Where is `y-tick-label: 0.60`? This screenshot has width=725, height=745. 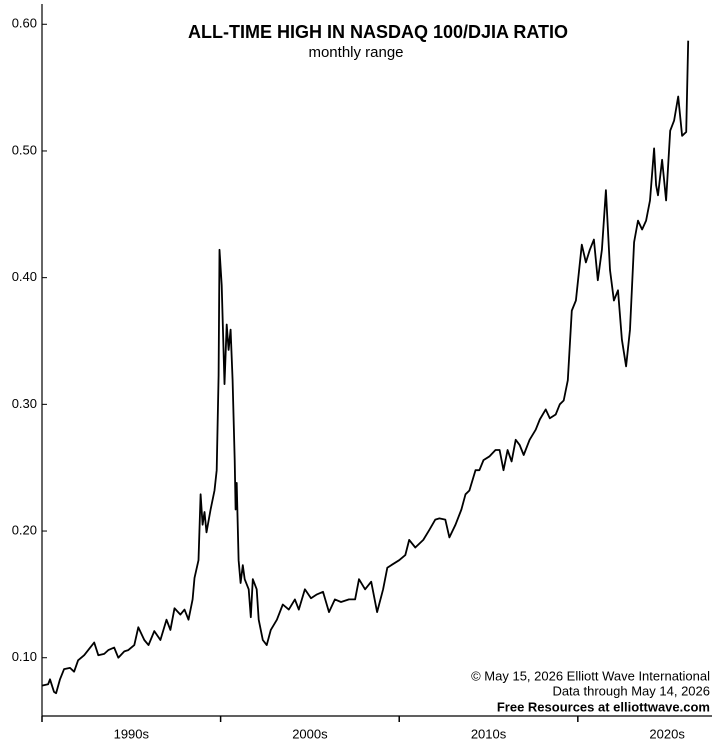
y-tick-label: 0.60 is located at coordinates (24, 23).